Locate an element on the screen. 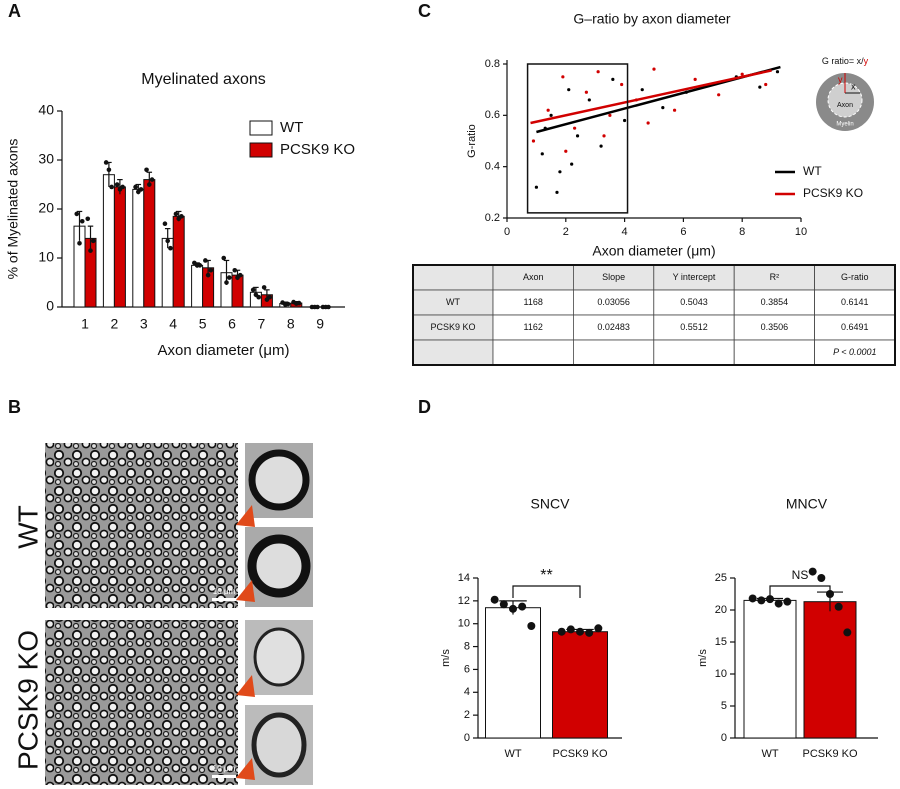 This screenshot has height=789, width=900. x-tick-label: WT is located at coordinates (769, 754).